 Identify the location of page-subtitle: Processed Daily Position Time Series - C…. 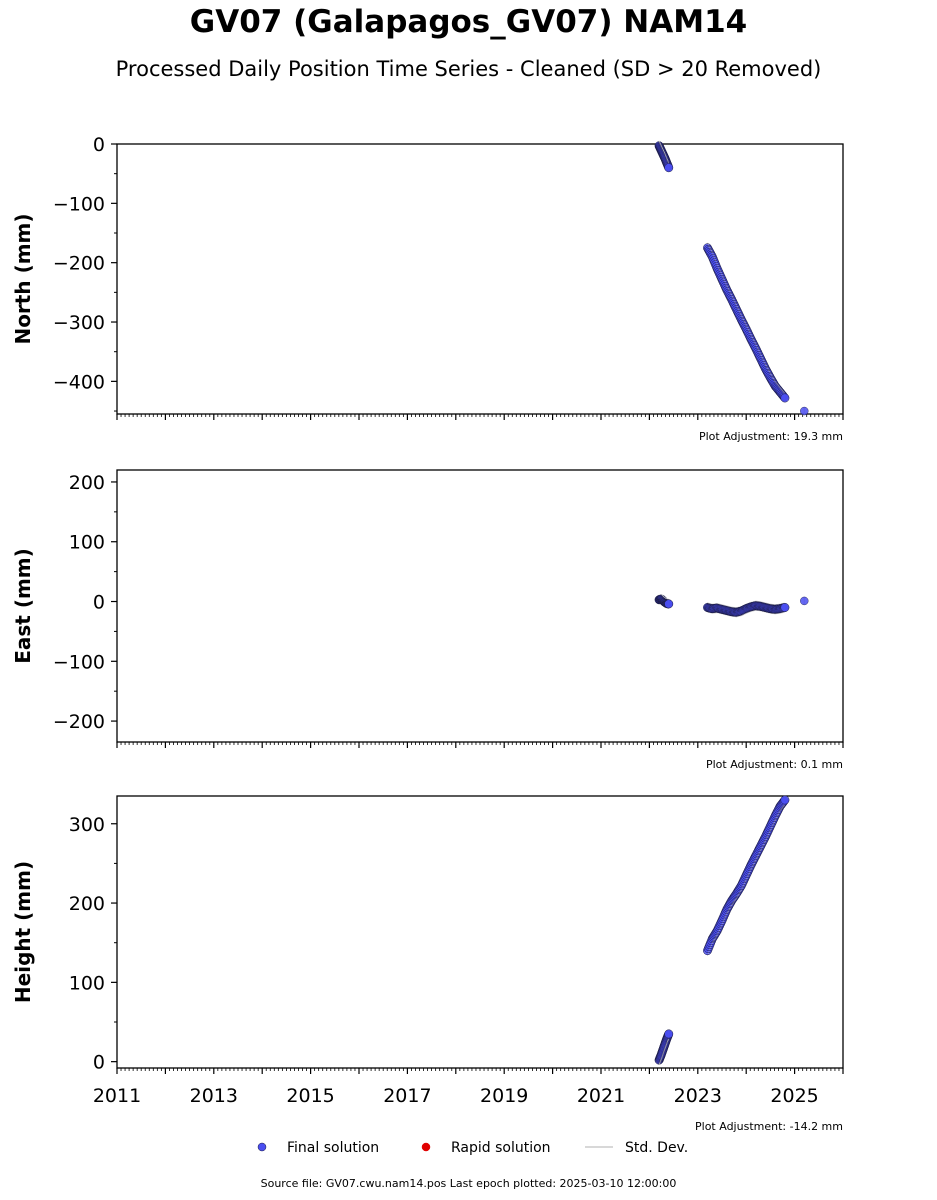
(468, 69).